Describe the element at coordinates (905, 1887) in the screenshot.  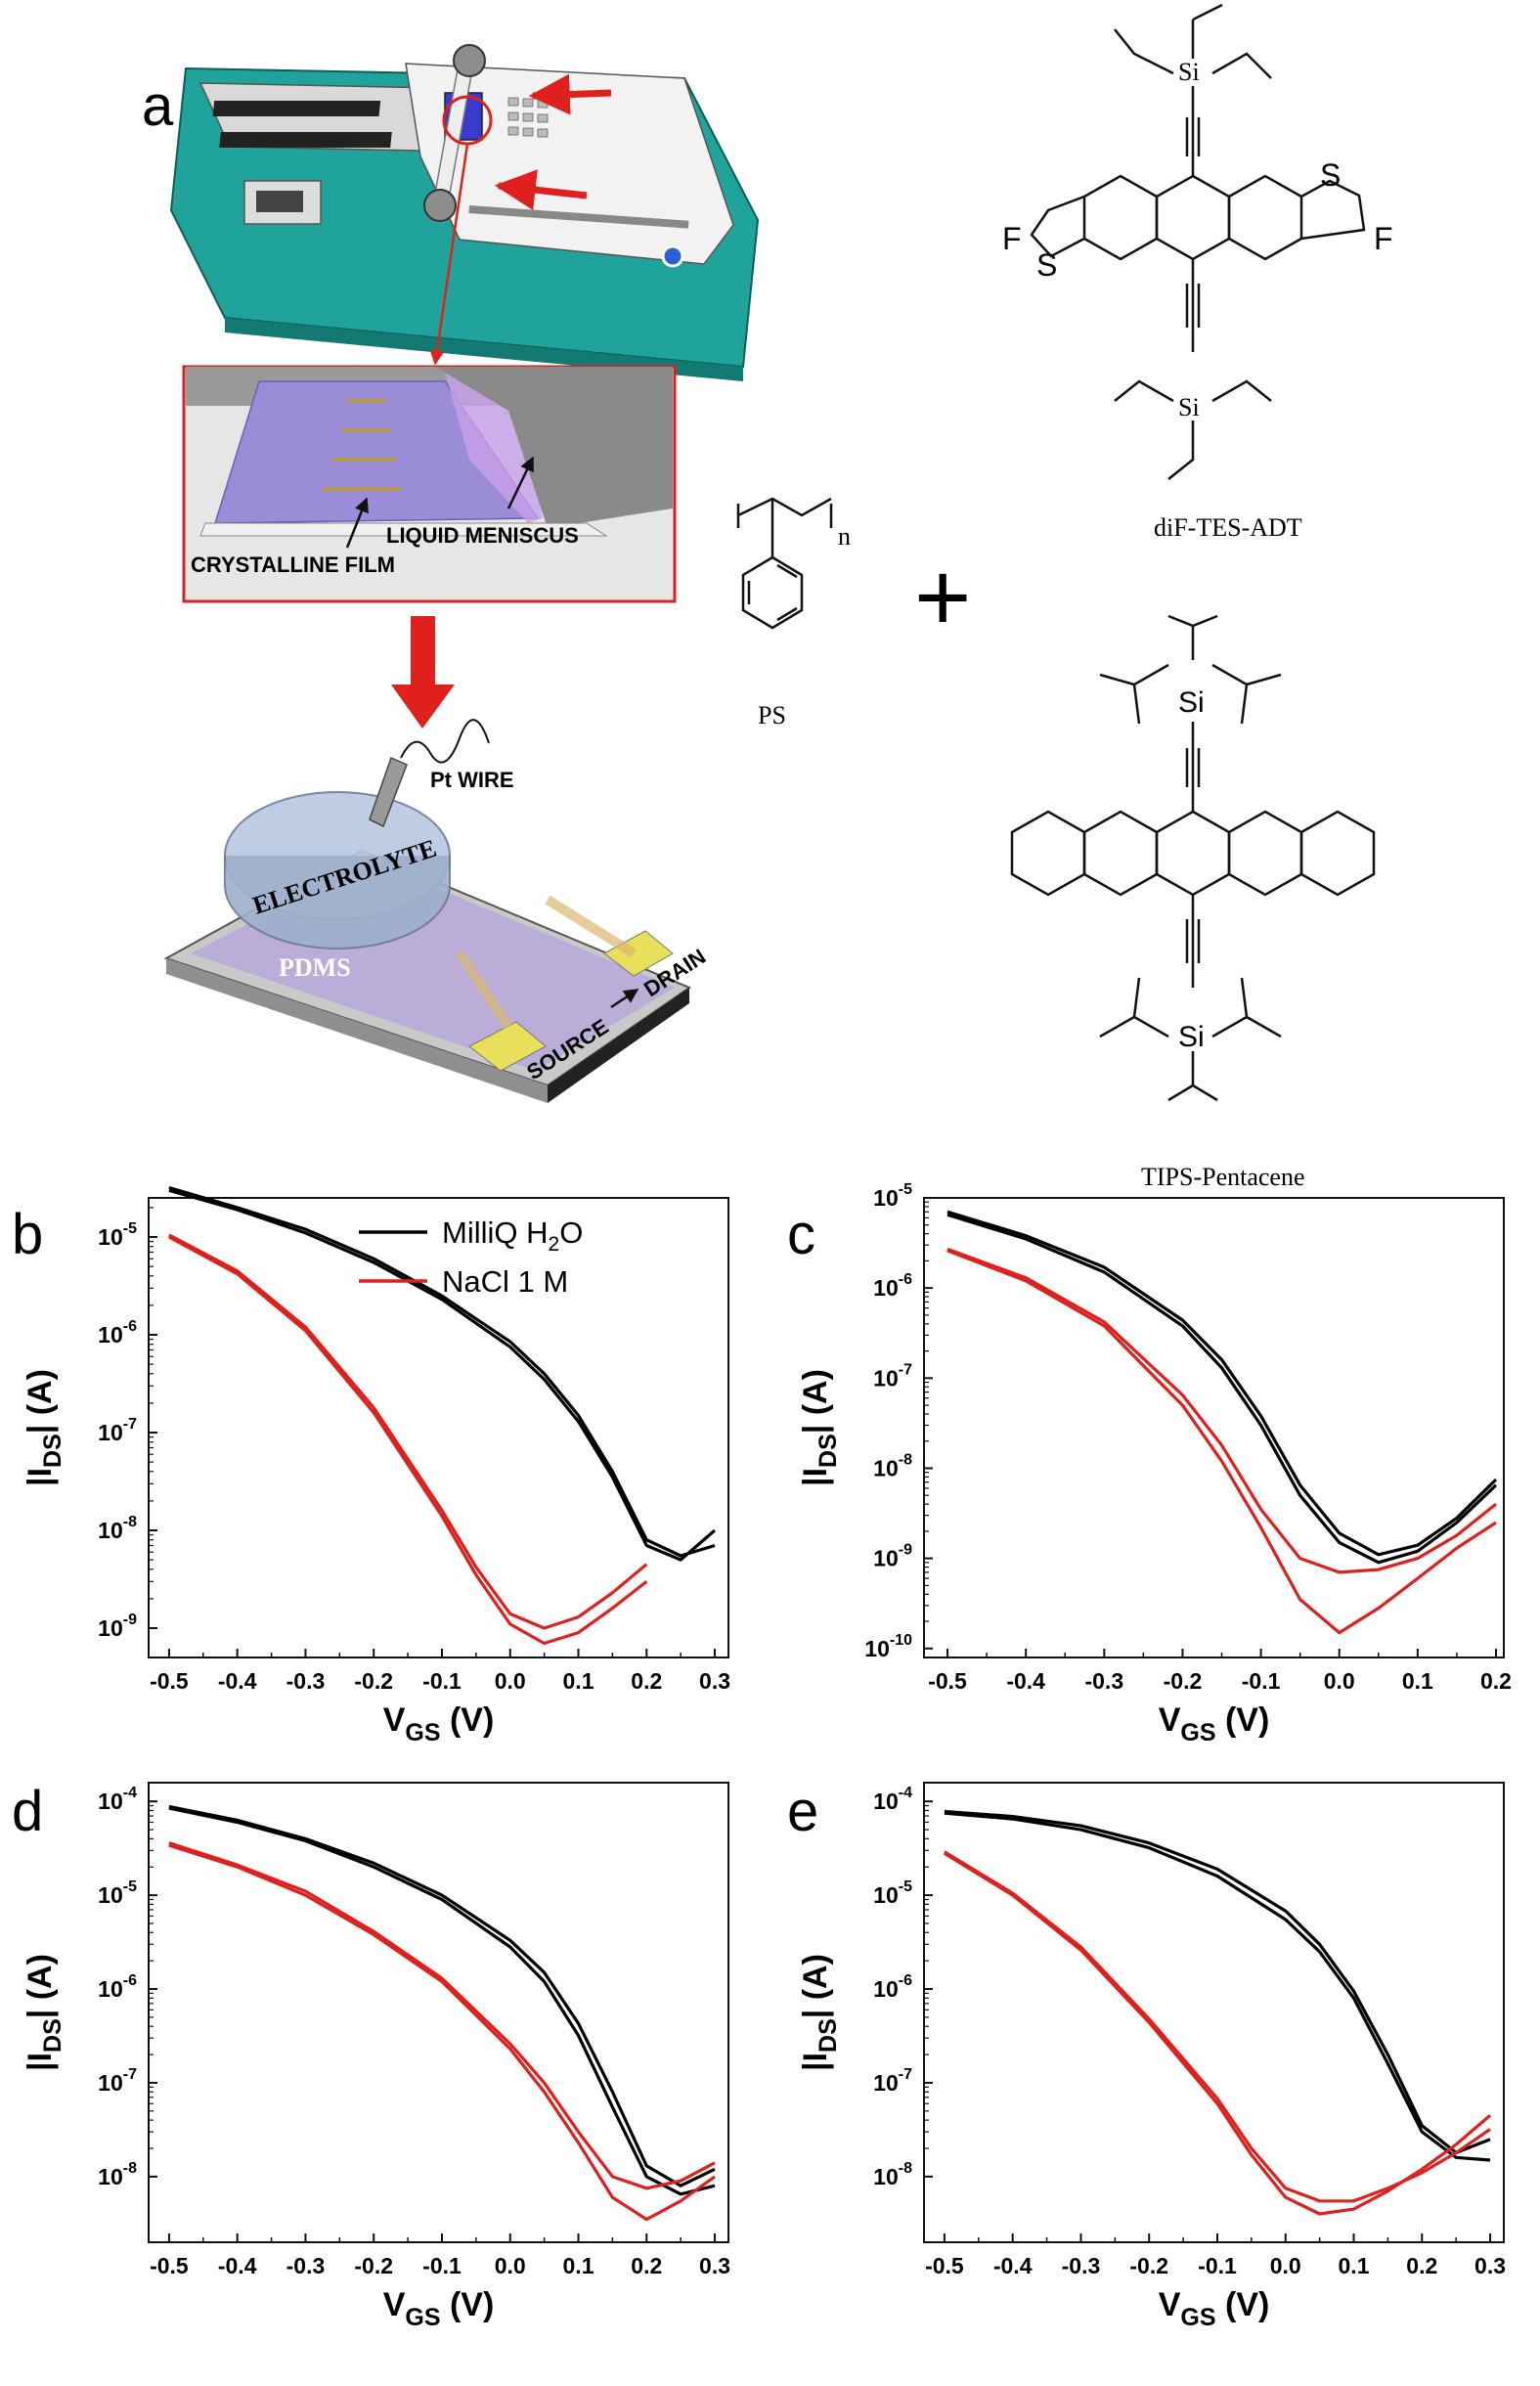
I see `y-tick-exponent: -5` at that location.